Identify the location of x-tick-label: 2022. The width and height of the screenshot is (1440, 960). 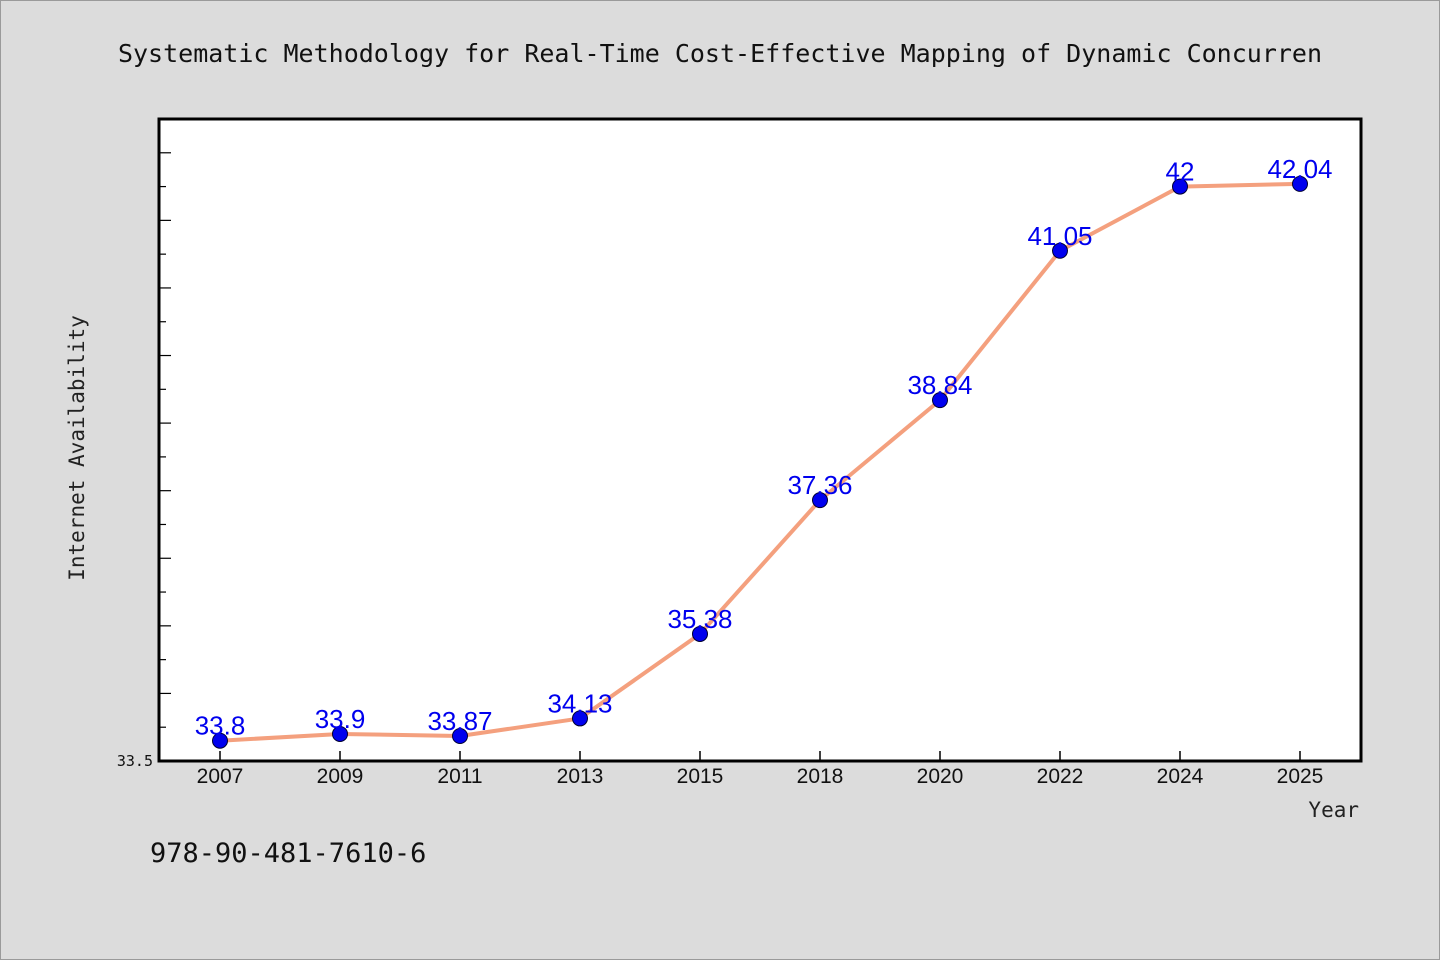
(1060, 776).